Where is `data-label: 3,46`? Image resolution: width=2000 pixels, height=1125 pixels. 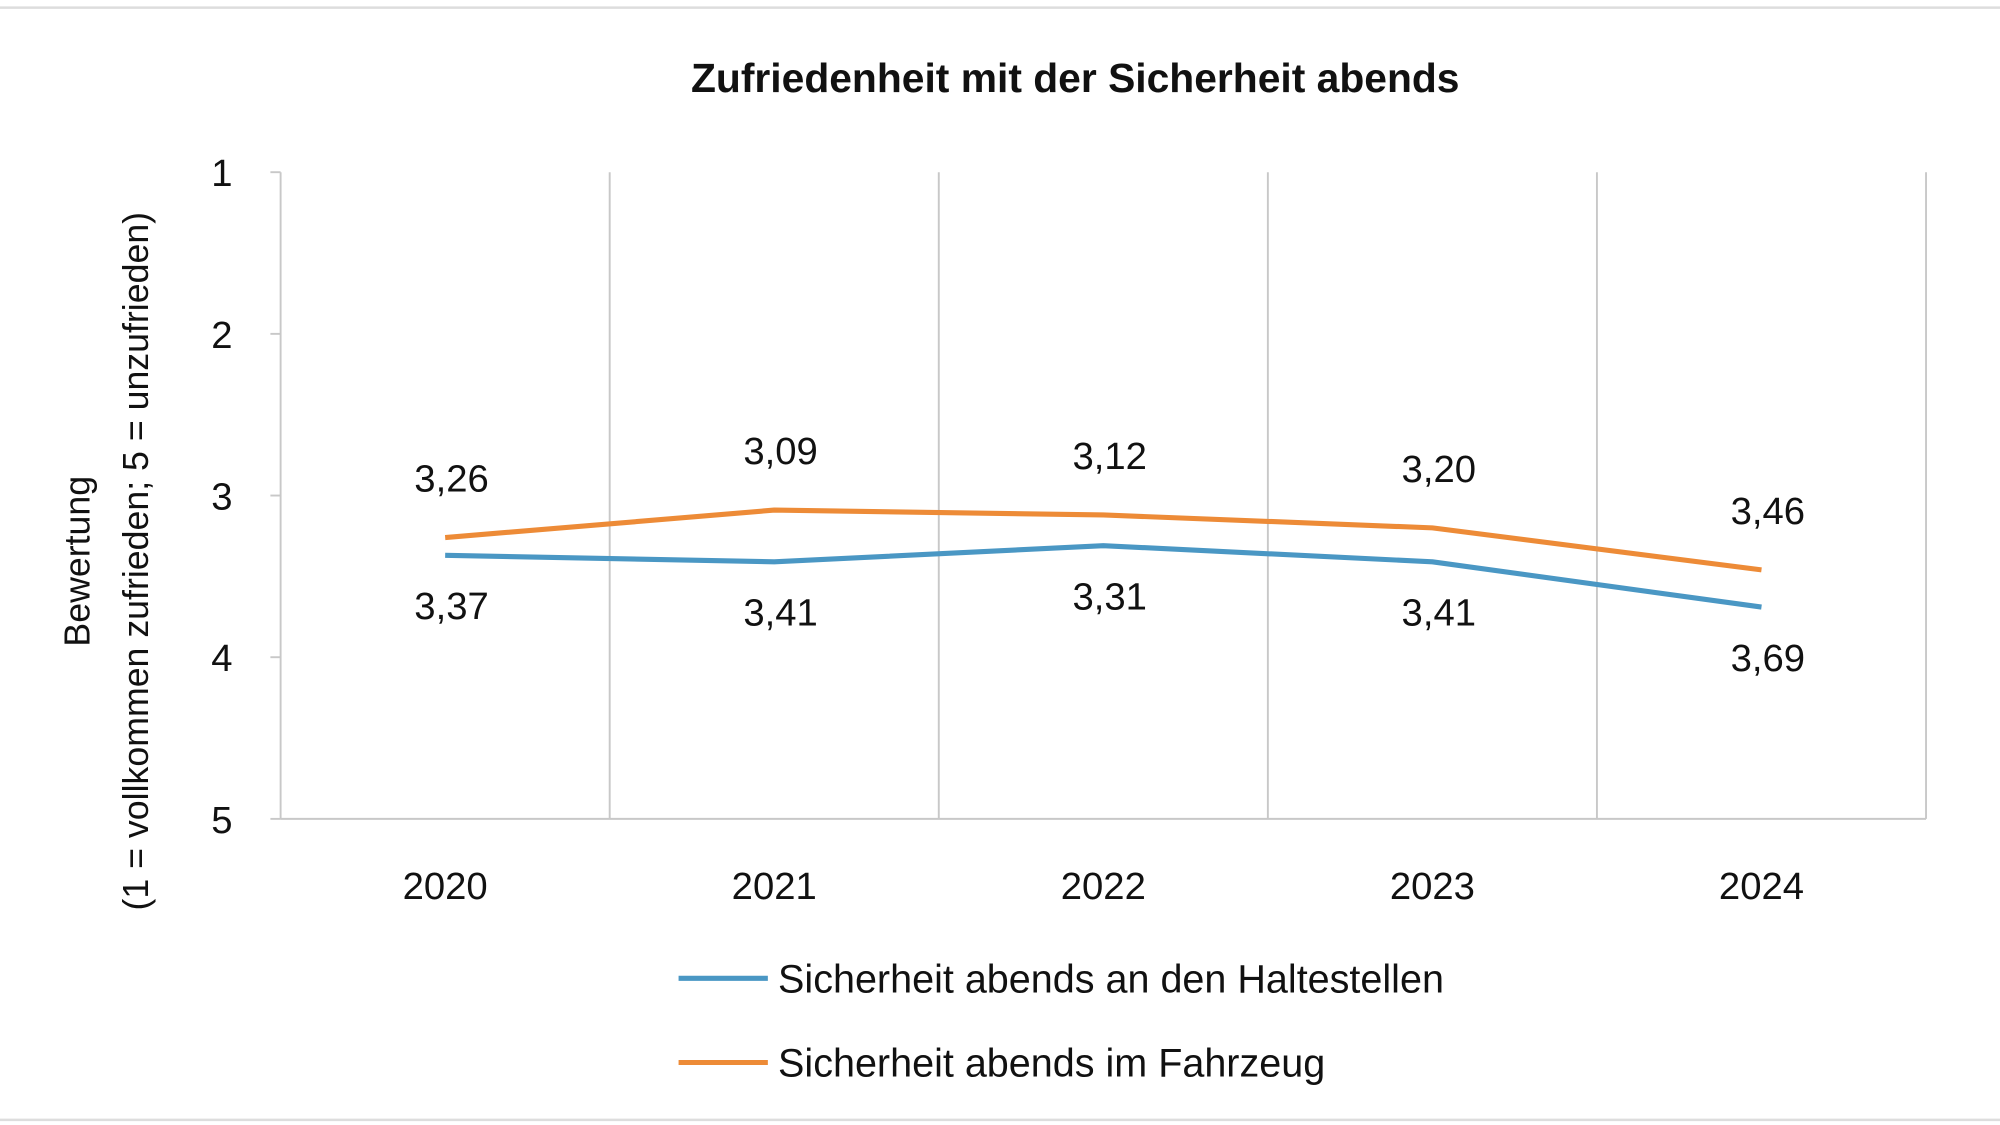
data-label: 3,46 is located at coordinates (1768, 511).